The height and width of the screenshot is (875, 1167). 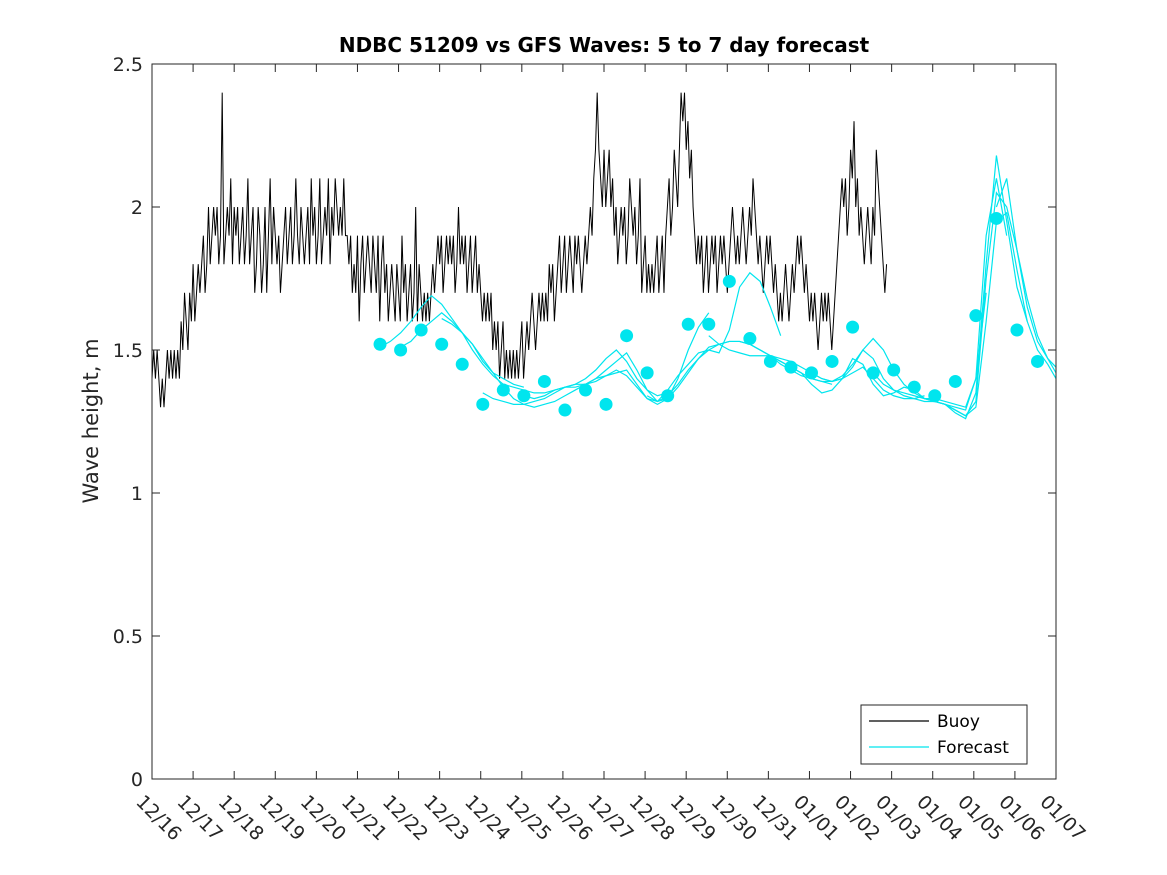 What do you see at coordinates (128, 637) in the screenshot?
I see `y-tick-label: 0.5` at bounding box center [128, 637].